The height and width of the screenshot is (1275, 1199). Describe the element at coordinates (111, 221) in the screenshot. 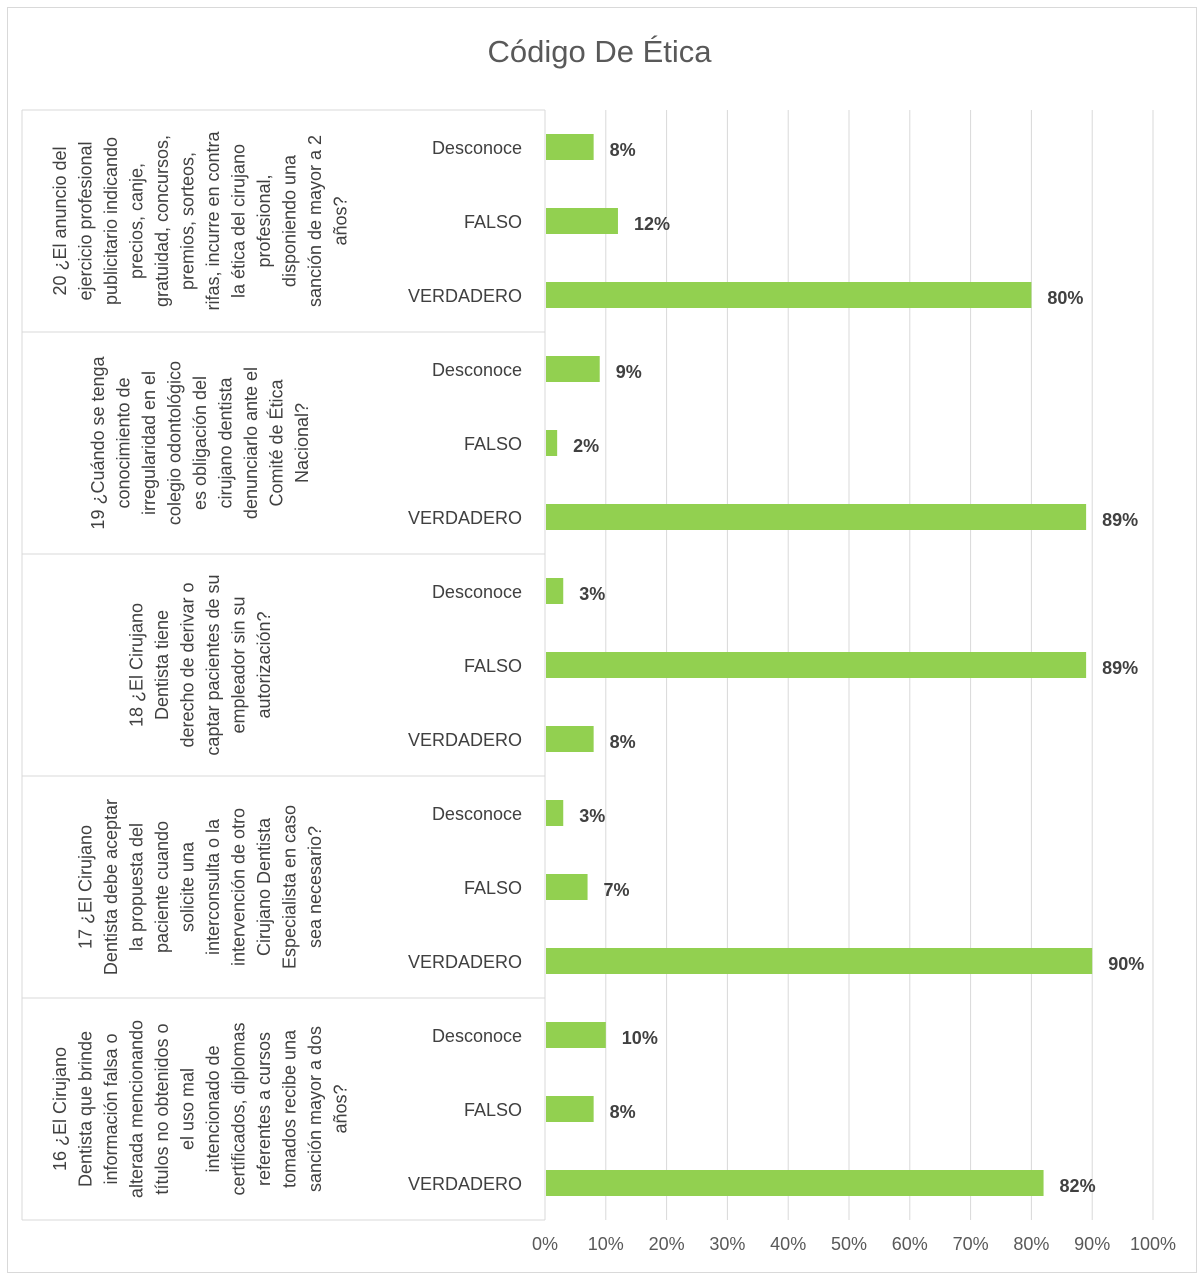

I see `group-label-line: publicitario indicando` at that location.